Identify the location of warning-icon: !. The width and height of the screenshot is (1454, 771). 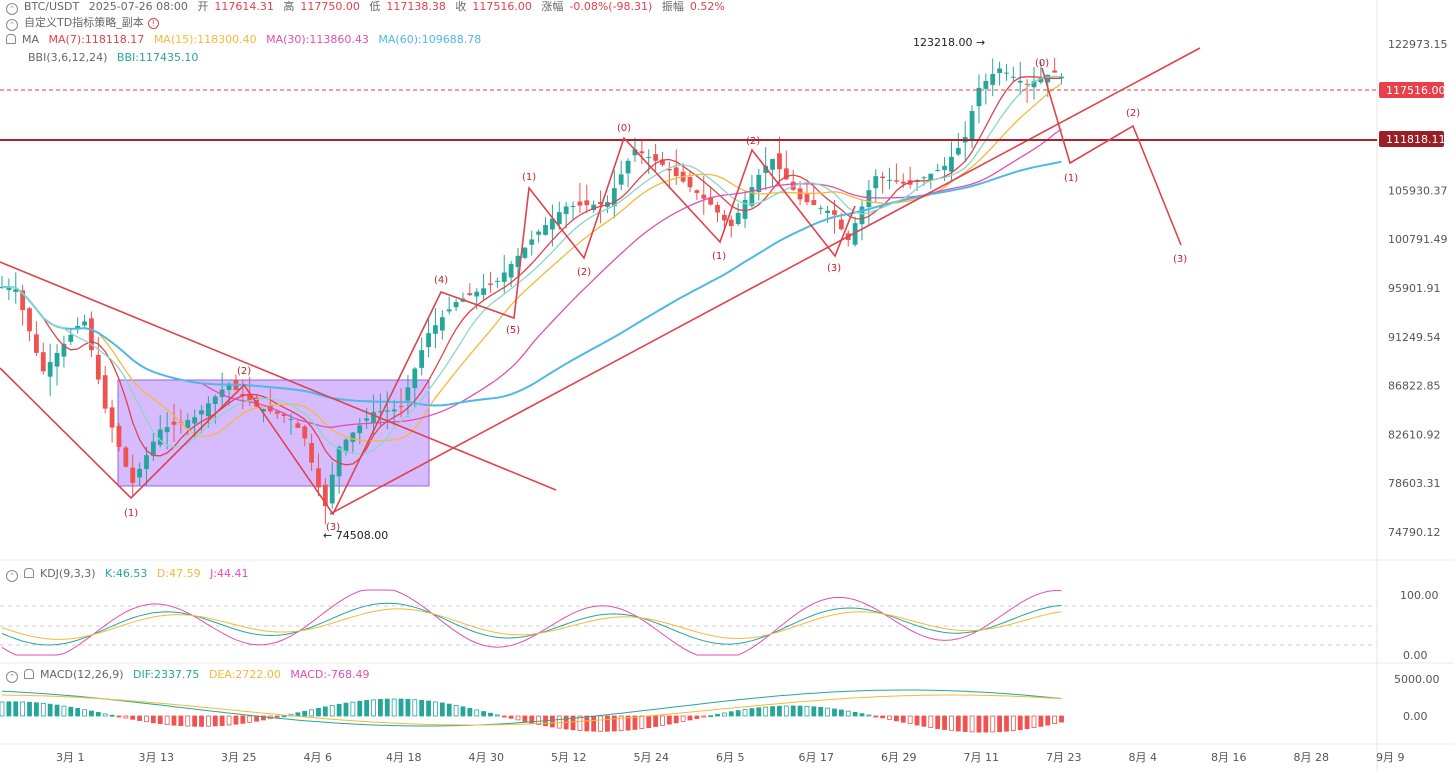
(153, 23).